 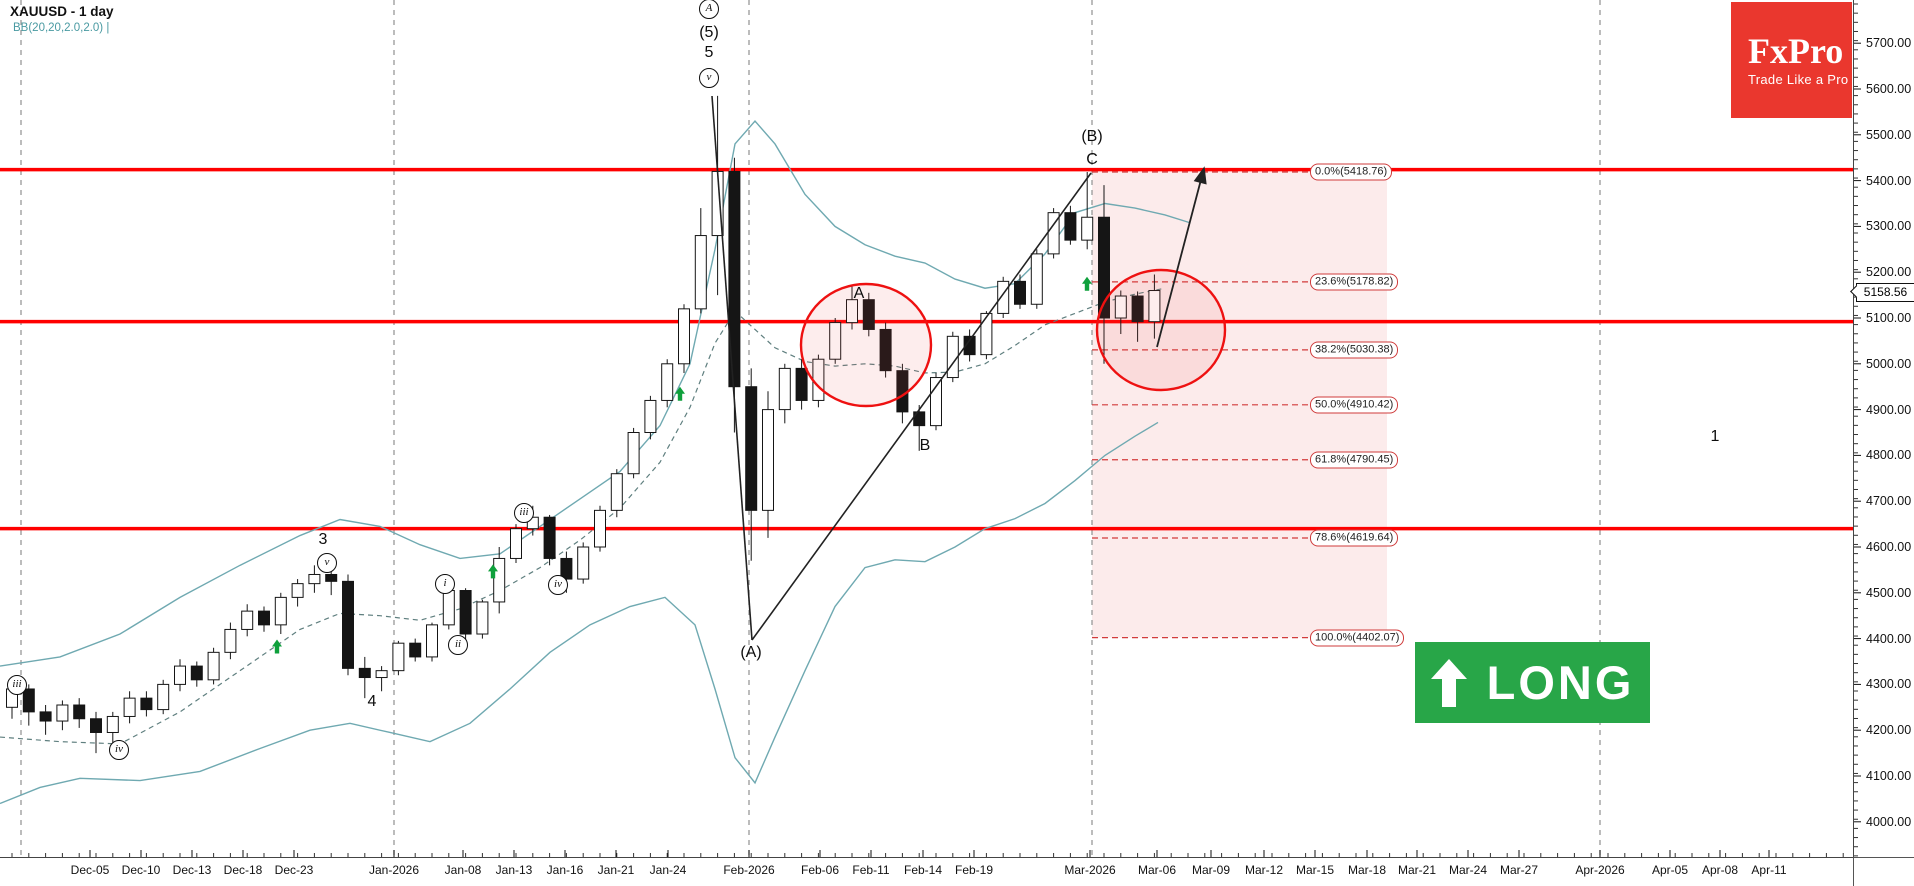 What do you see at coordinates (514, 870) in the screenshot?
I see `time-axis-label: Jan-13` at bounding box center [514, 870].